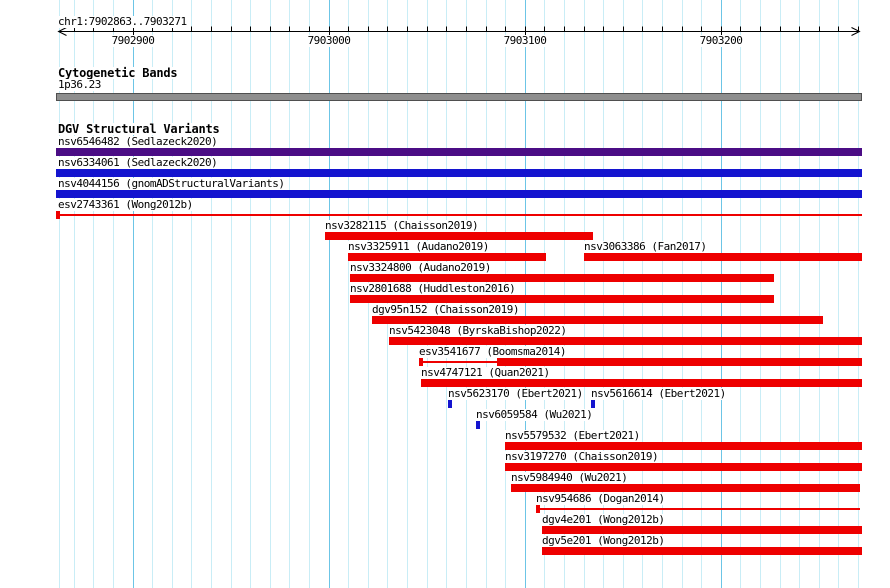 This screenshot has width=890, height=588. Describe the element at coordinates (122, 21) in the screenshot. I see `region-title: chr1:7902863..7903271` at that location.